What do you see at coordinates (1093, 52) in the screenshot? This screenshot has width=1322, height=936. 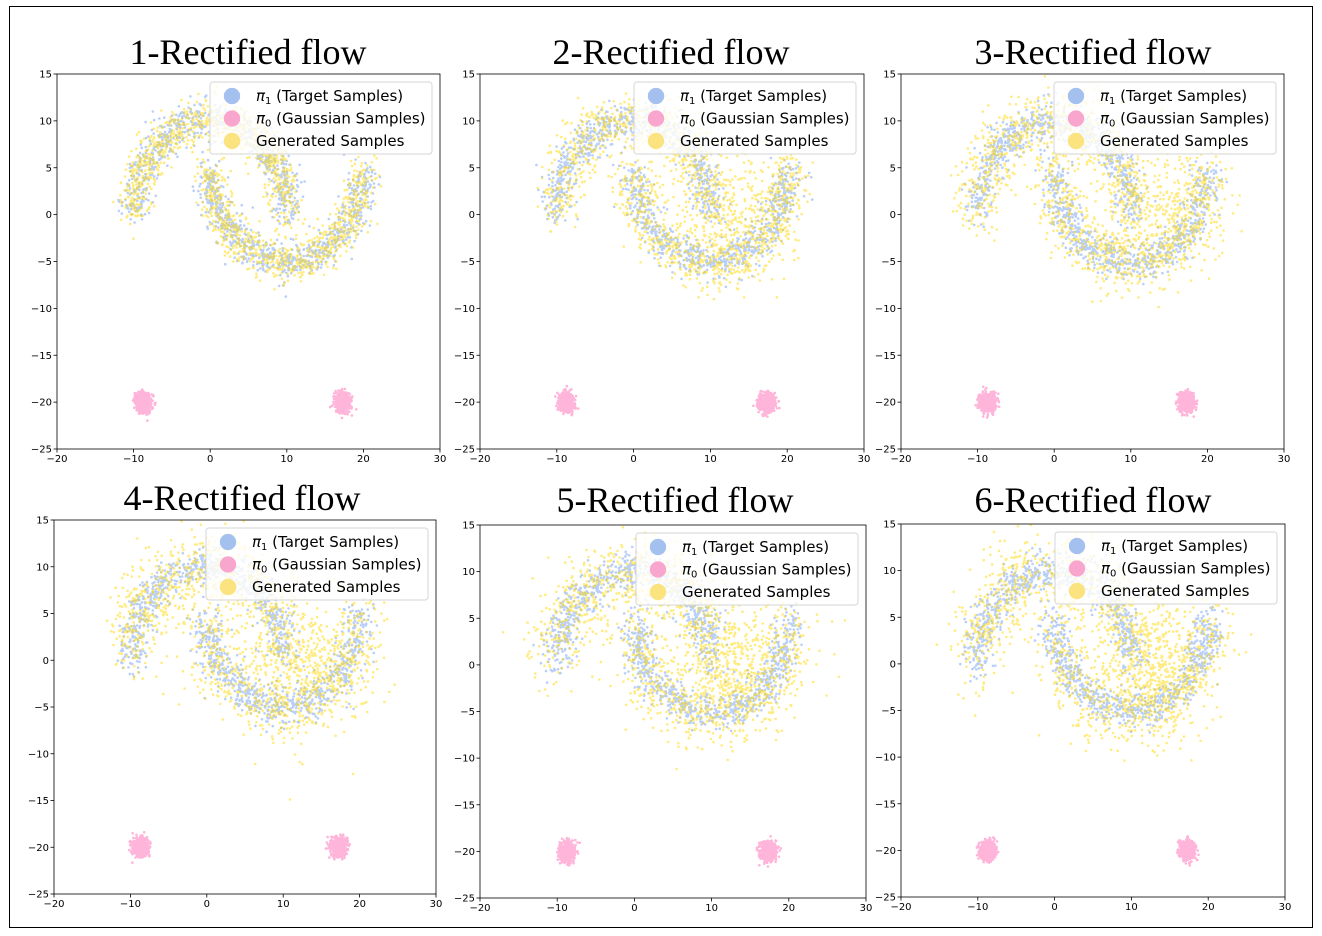 I see `chart-title: 3-Rectified flow` at bounding box center [1093, 52].